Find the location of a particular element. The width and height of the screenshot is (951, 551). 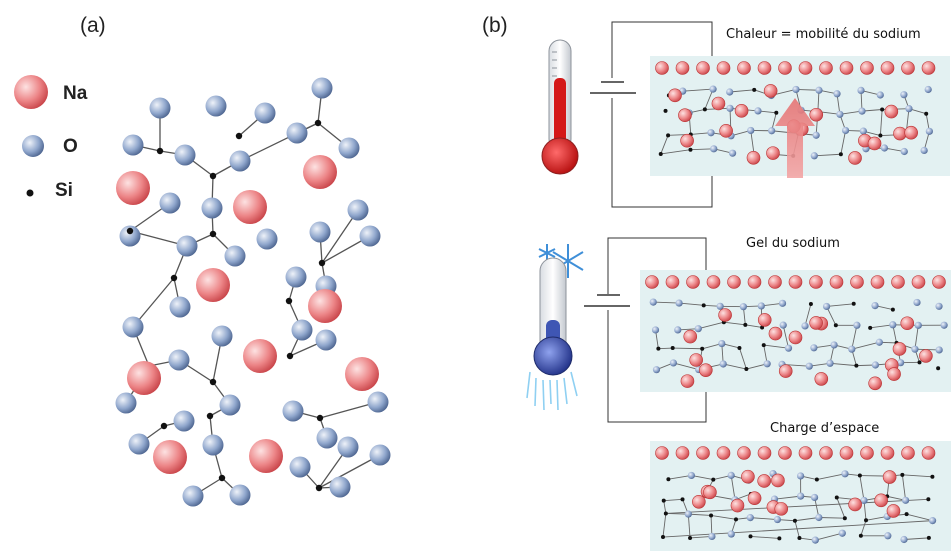

legend-o-swatch is located at coordinates (33, 146).